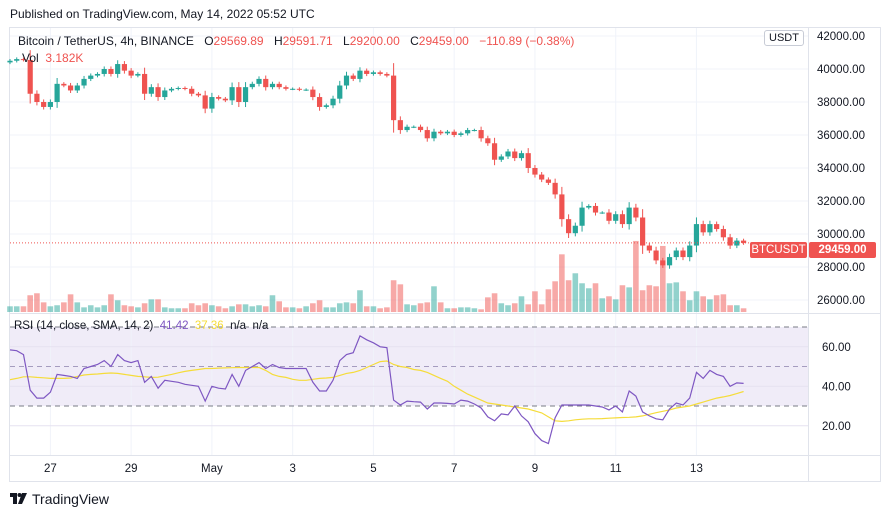 The width and height of the screenshot is (891, 518). I want to click on tradingview-logo: TradingView, so click(59, 499).